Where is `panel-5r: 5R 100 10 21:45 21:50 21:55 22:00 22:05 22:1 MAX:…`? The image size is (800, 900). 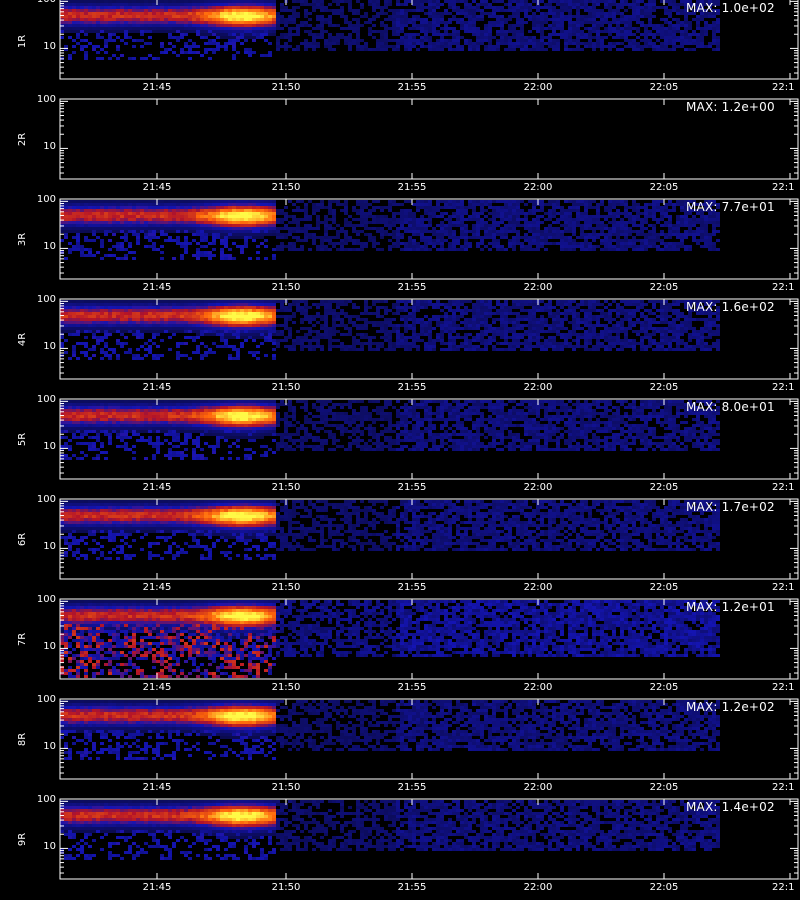 panel-5r: 5R 100 10 21:45 21:50 21:55 22:00 22:05 22:1 MAX:… is located at coordinates (400, 446).